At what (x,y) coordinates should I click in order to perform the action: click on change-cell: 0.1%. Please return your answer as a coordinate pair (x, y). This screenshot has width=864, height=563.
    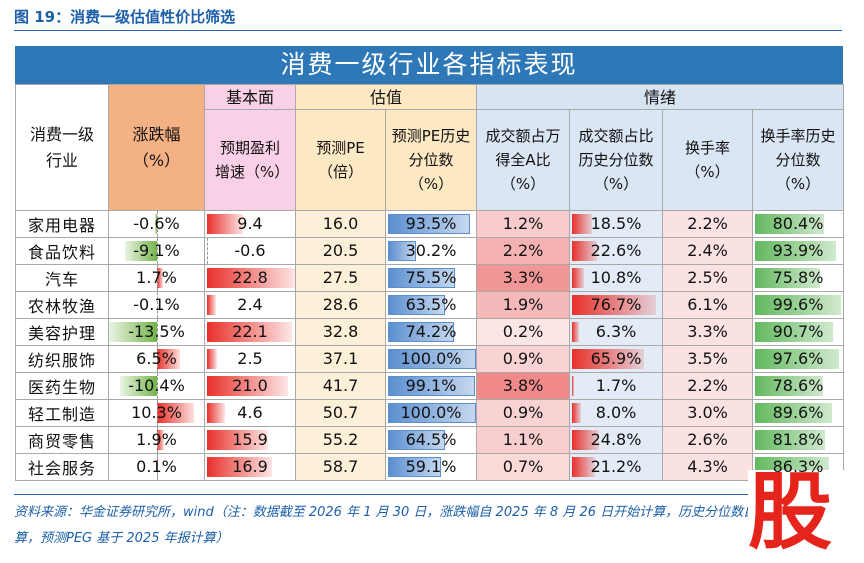
    Looking at the image, I should click on (157, 467).